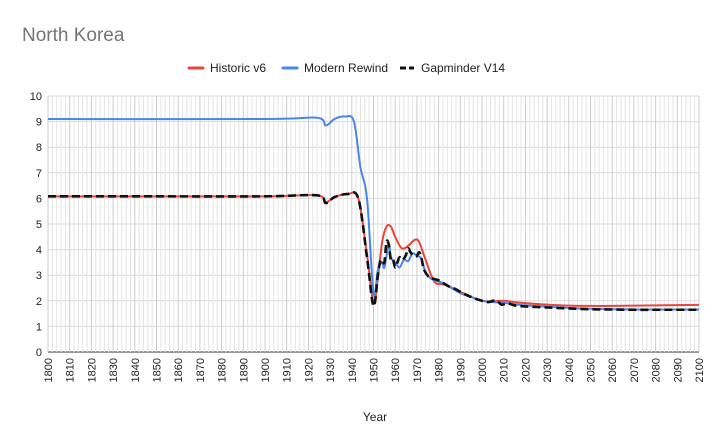 Image resolution: width=723 pixels, height=447 pixels. I want to click on x-tick-label: 1810, so click(71, 370).